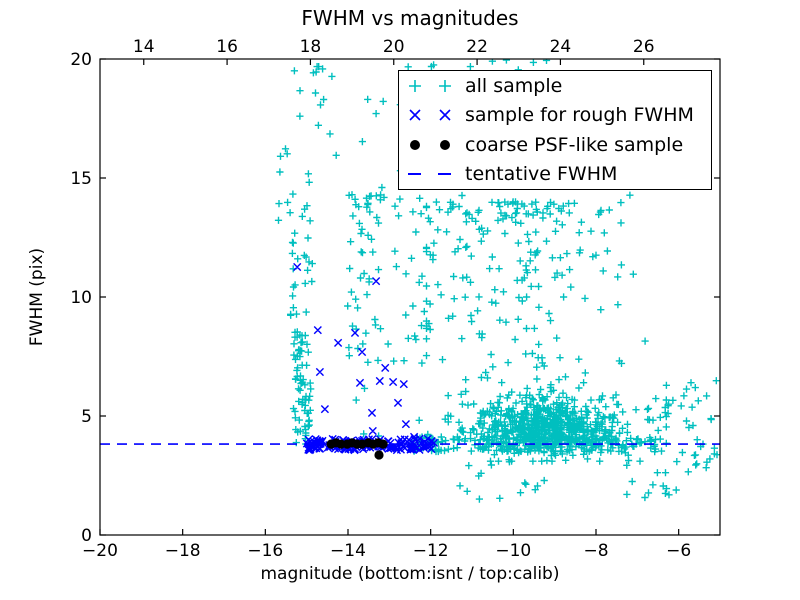  Describe the element at coordinates (542, 422) in the screenshot. I see `scatter-all-sample-cloud-core` at that location.